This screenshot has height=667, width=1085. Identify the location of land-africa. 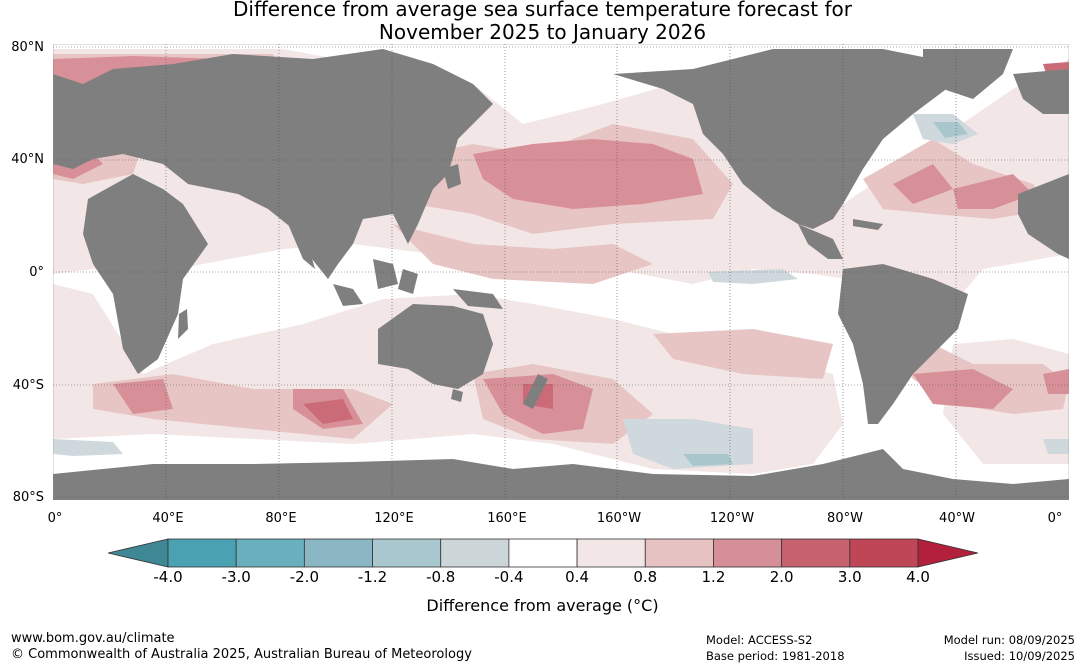
(145, 274).